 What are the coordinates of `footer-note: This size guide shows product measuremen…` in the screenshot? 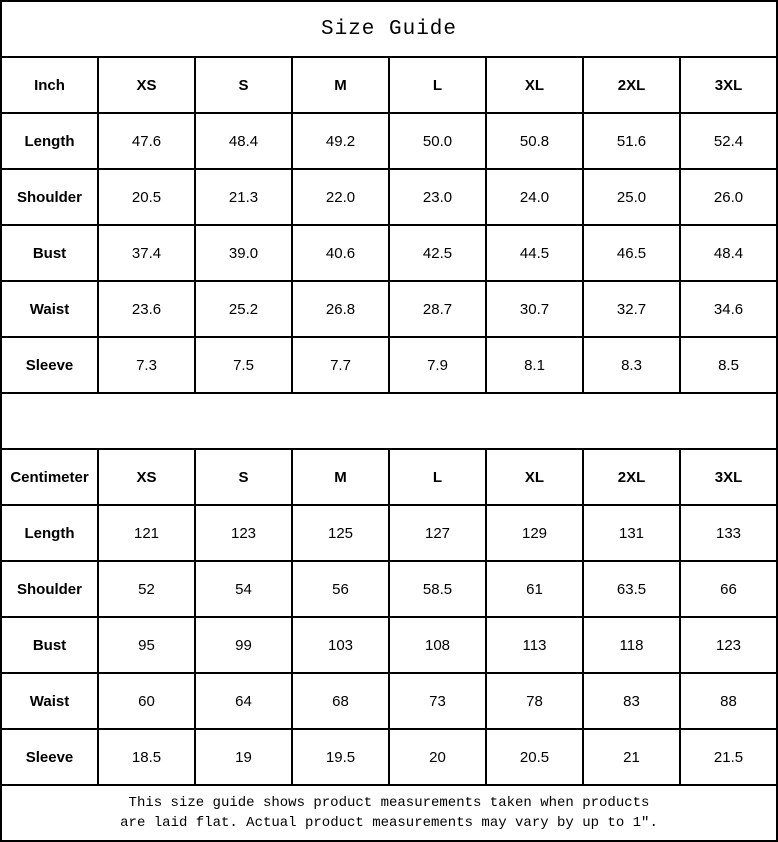 It's located at (389, 813).